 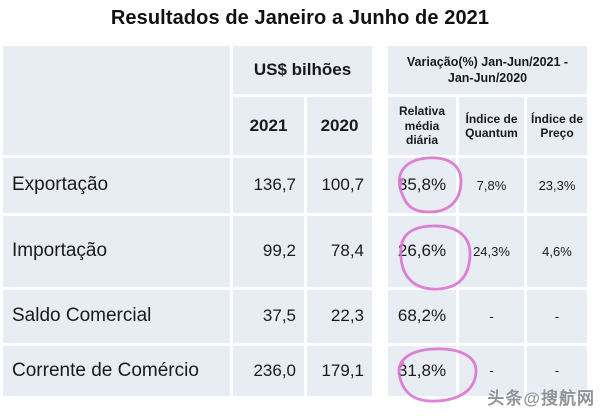 I want to click on column-header-indice-de-quantum: Índice de Quantum, so click(x=491, y=126).